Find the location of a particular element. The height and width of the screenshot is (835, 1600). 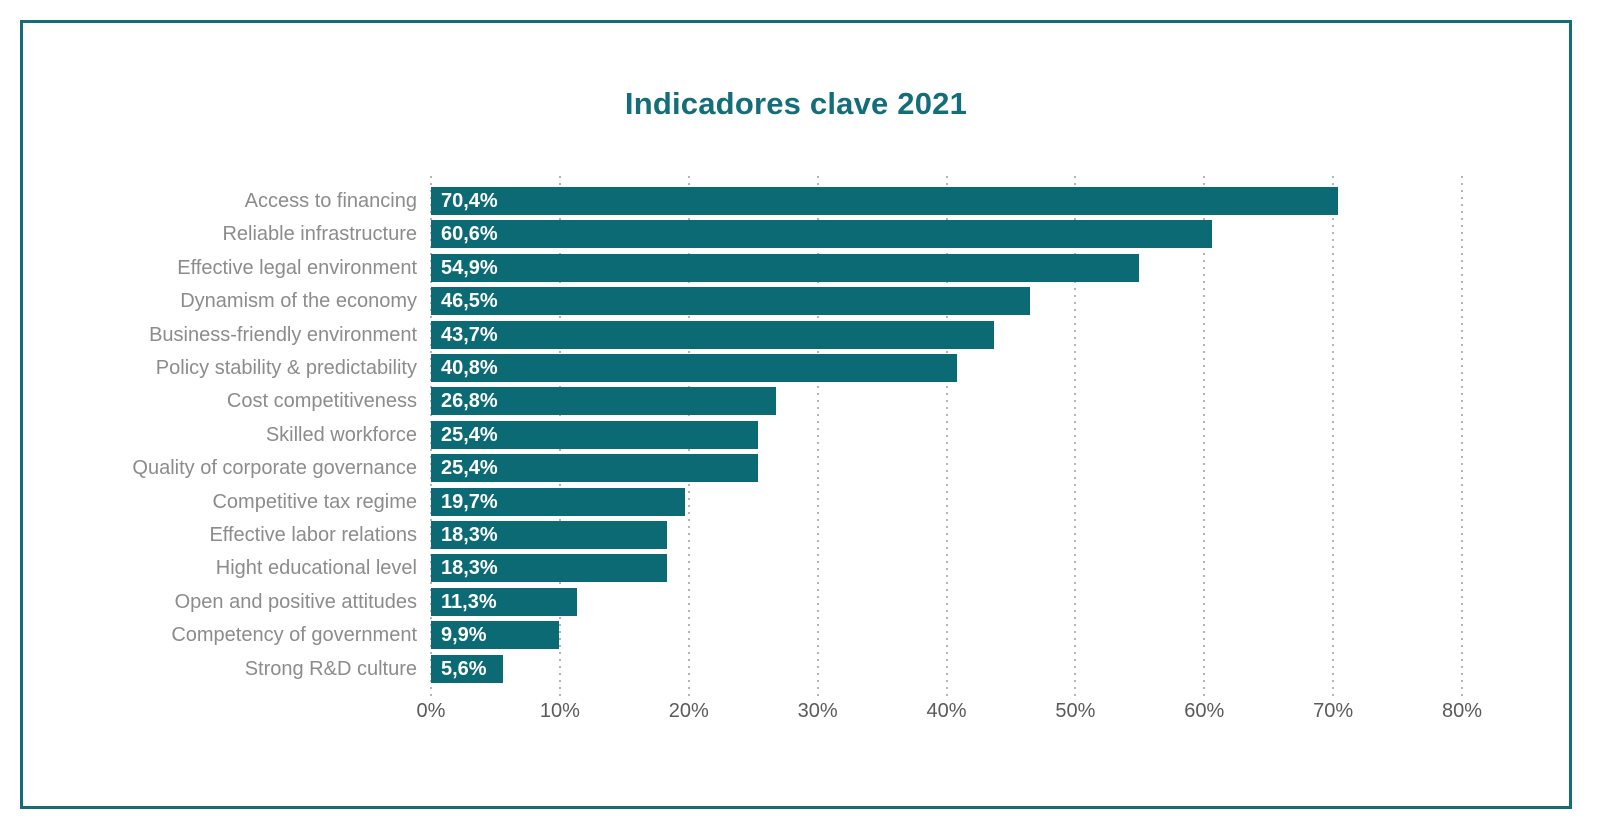

category-label: Reliable infrastructure is located at coordinates (319, 234).